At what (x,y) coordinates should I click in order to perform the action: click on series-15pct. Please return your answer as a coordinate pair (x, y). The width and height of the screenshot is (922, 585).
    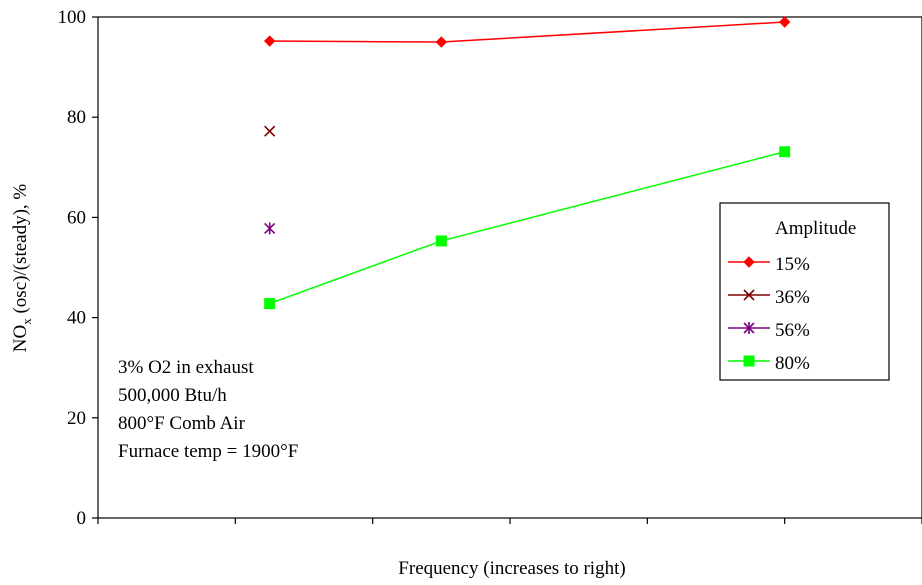
    Looking at the image, I should click on (527, 32).